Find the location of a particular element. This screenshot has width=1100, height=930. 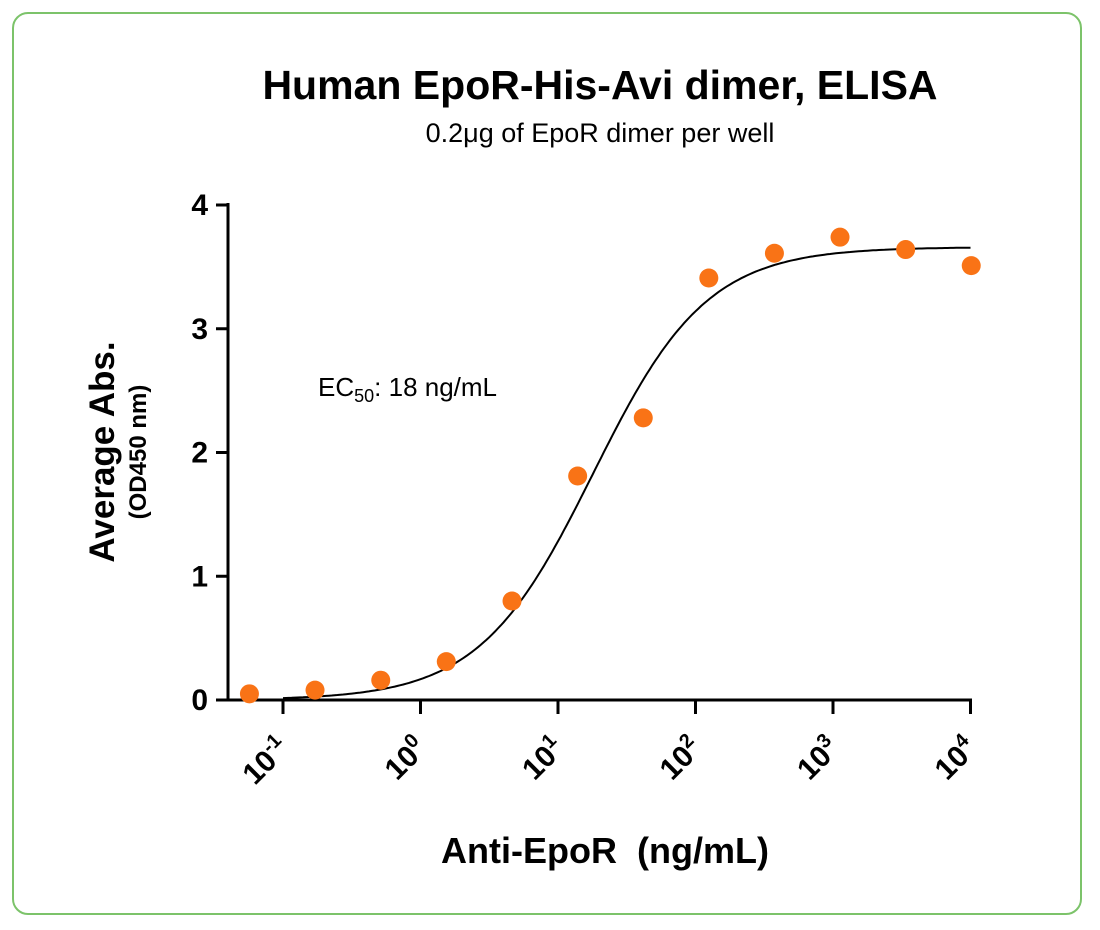

x-tick-label: 10² is located at coordinates (680, 757).